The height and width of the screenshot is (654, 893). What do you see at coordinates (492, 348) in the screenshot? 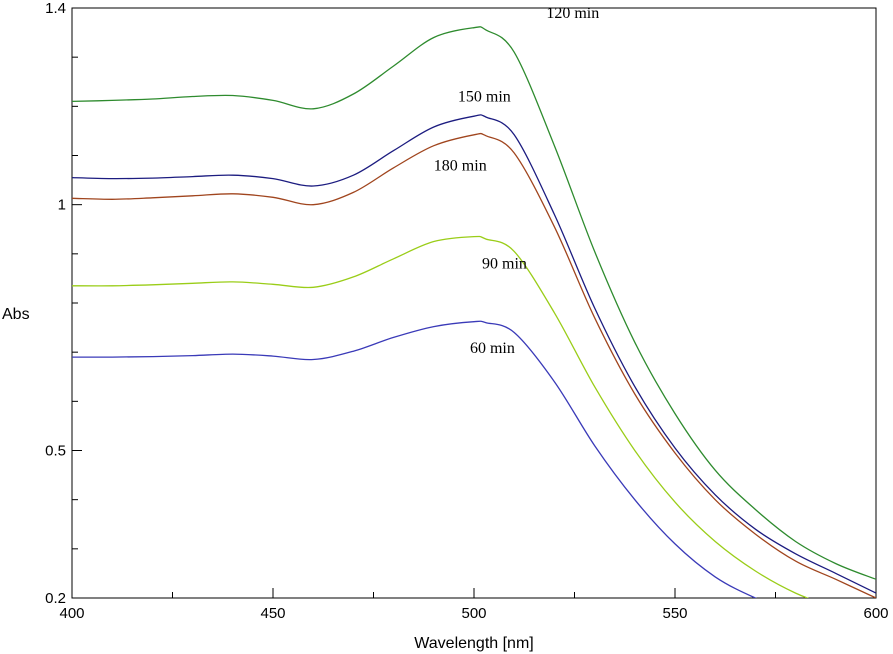
I see `series-label-60-min: 60 min` at bounding box center [492, 348].